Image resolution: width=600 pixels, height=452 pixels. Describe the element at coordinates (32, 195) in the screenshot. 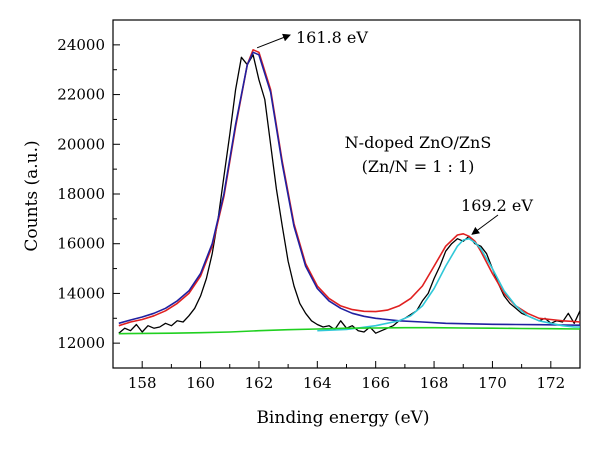

I see `y-axis-title: Counts (a.u.)` at that location.